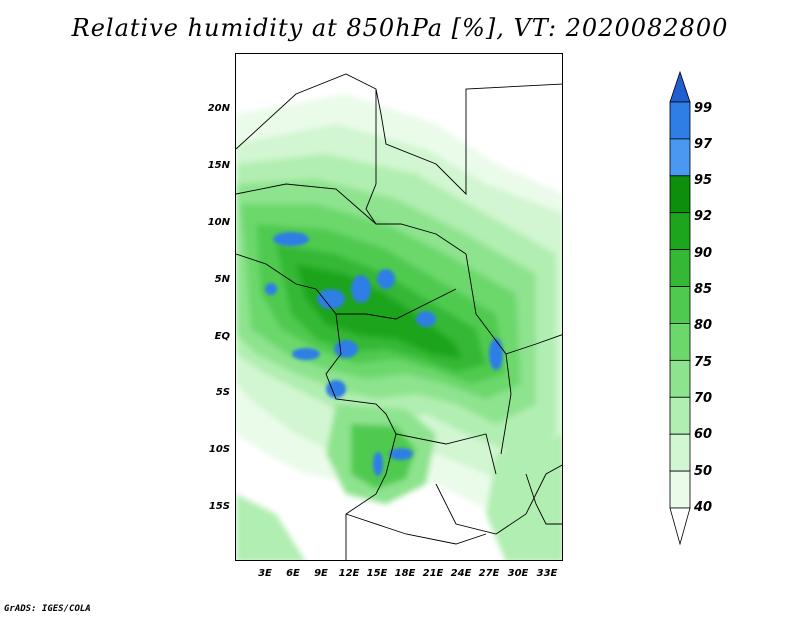 The image size is (800, 618). Describe the element at coordinates (321, 573) in the screenshot. I see `lon-label-9e: 9E` at that location.